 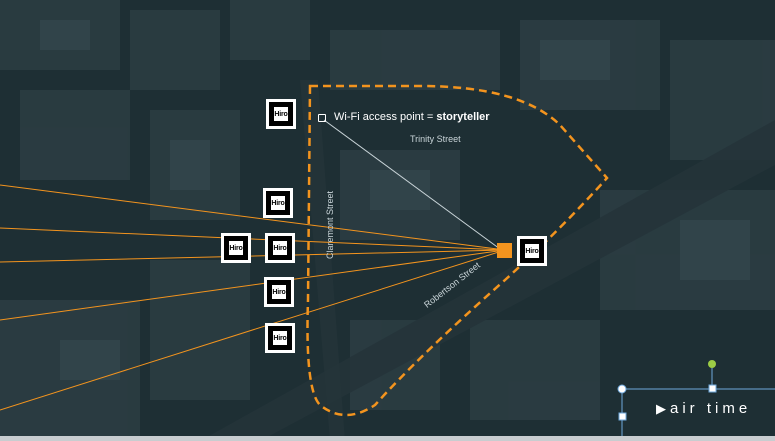 What do you see at coordinates (435, 139) in the screenshot?
I see `street-label-trinity: Trinity Street` at bounding box center [435, 139].